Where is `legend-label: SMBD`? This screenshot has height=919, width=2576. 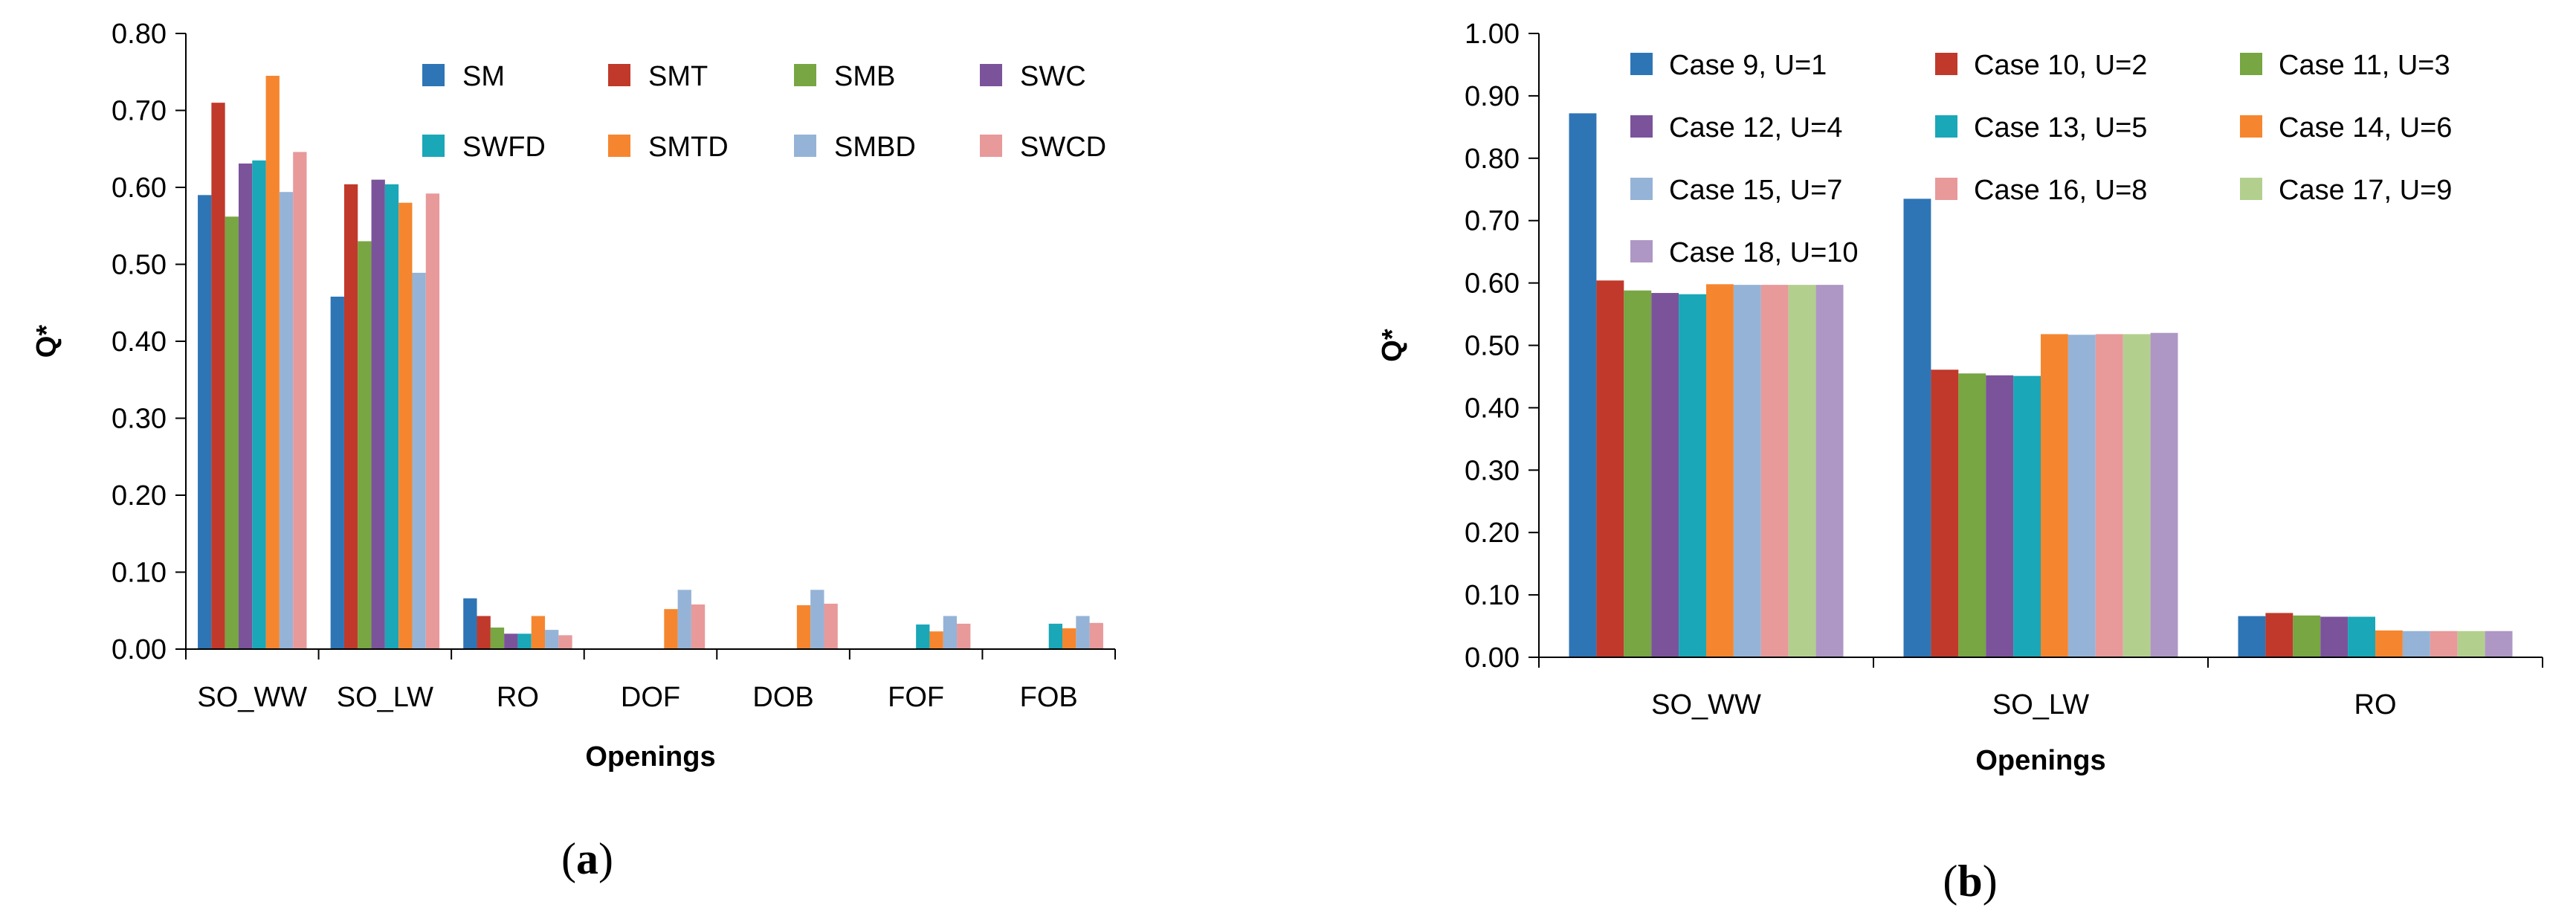
legend-label: SMBD is located at coordinates (875, 147).